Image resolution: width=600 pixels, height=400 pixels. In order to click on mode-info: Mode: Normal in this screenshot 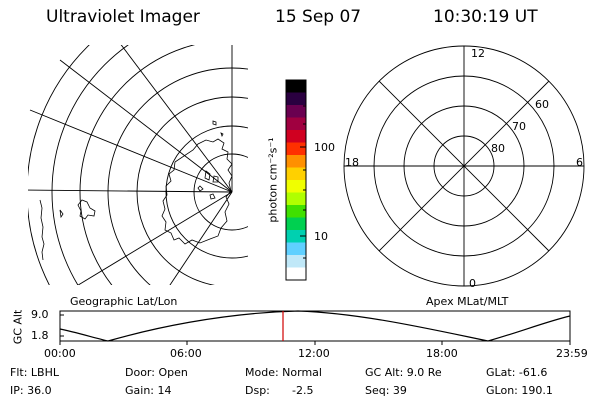, I will do `click(283, 372)`.